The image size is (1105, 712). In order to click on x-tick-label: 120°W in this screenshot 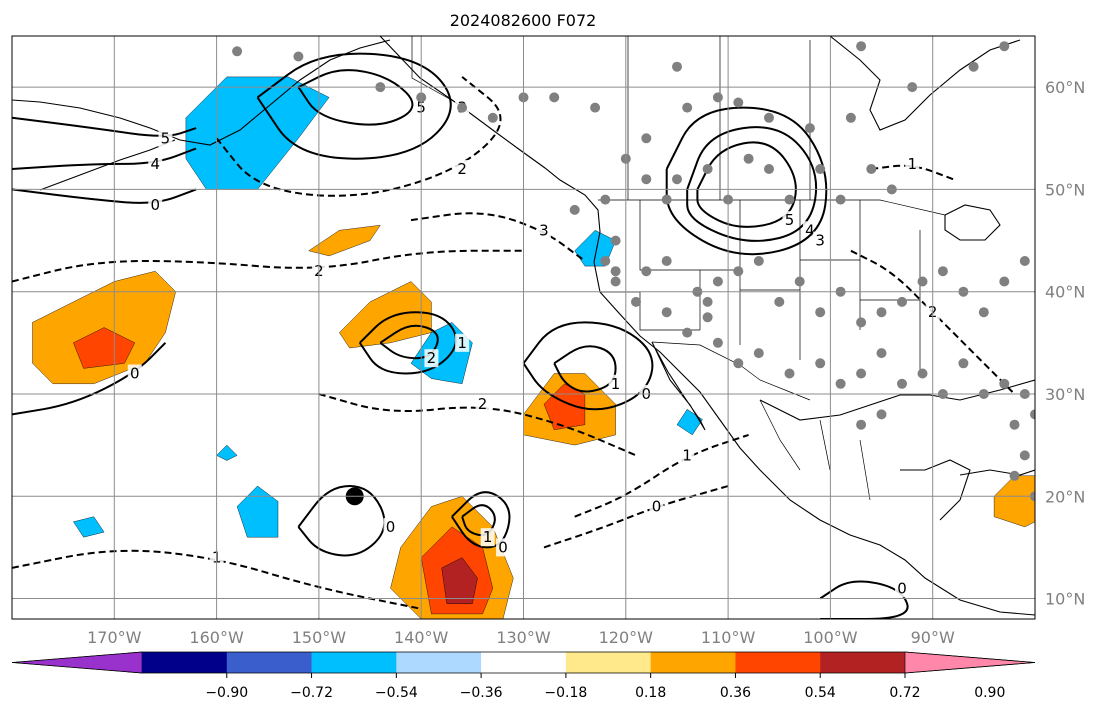, I will do `click(626, 637)`.